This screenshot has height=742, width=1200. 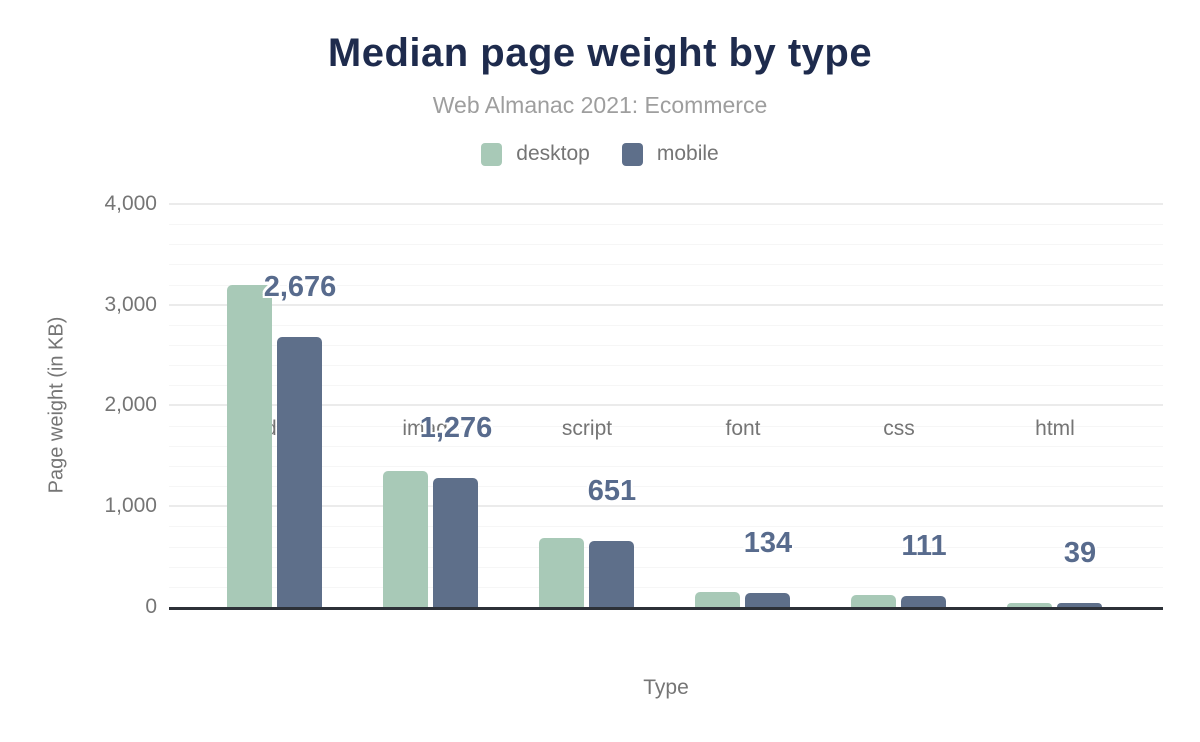 I want to click on bar-group-video: 2,676, so click(x=275, y=405).